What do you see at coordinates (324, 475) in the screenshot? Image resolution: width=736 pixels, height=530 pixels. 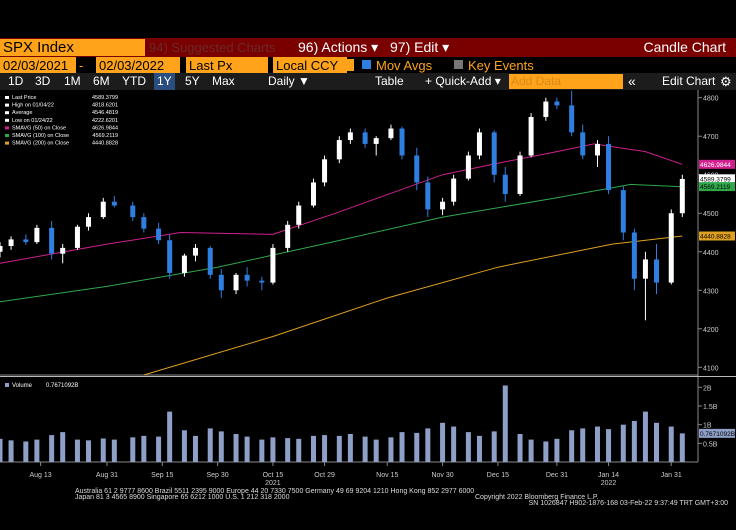 I see `x-tick-label: Oct 29` at bounding box center [324, 475].